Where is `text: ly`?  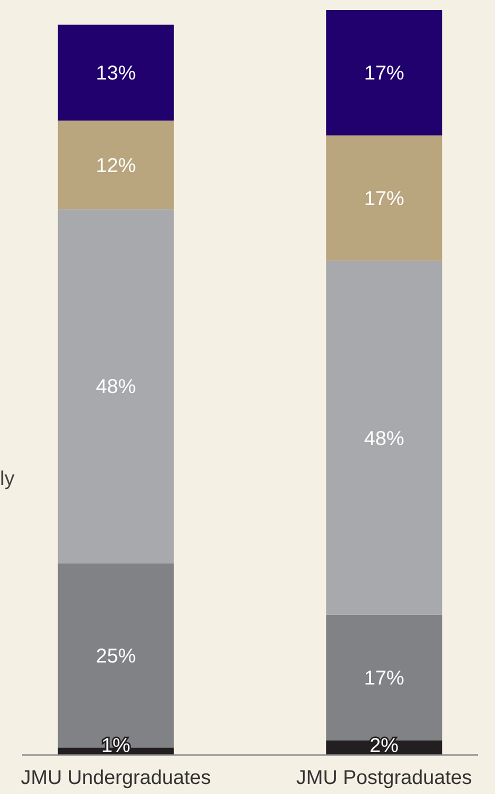
text: ly is located at coordinates (7, 479).